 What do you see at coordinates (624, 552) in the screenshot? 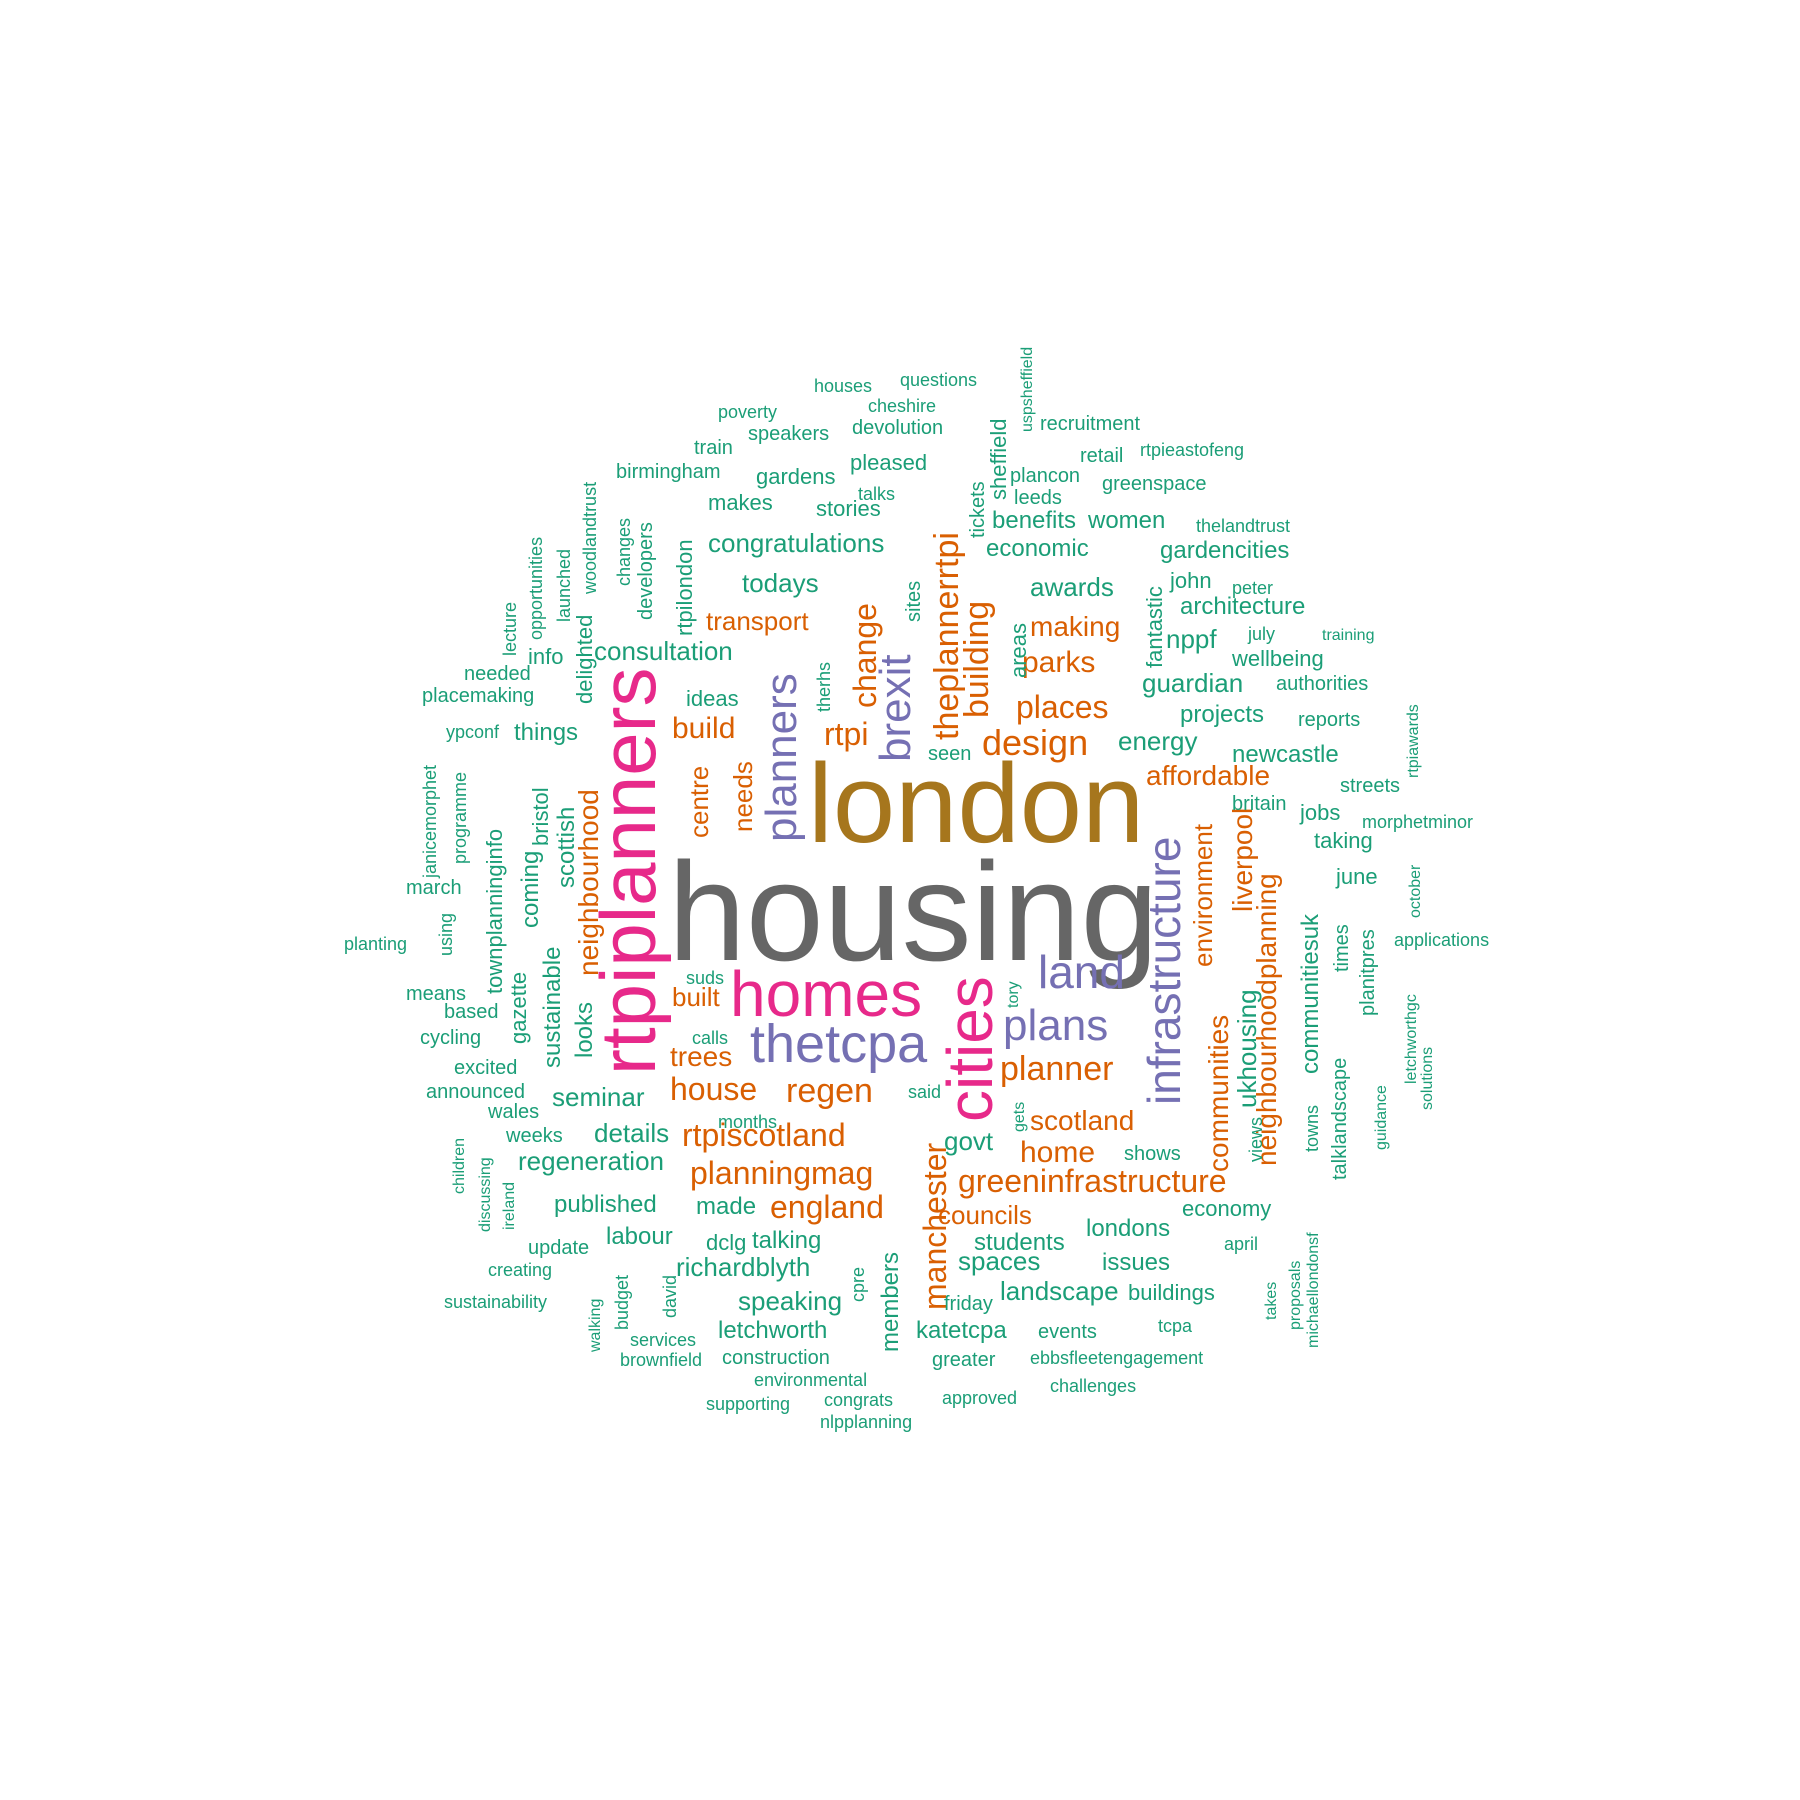
I see `word-changes: changes` at bounding box center [624, 552].